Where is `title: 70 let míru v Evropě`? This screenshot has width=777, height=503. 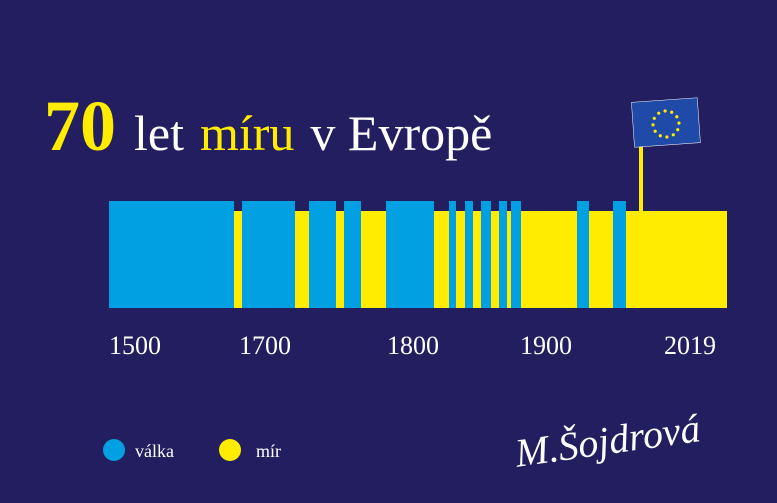
title: 70 let míru v Evropě is located at coordinates (268, 126).